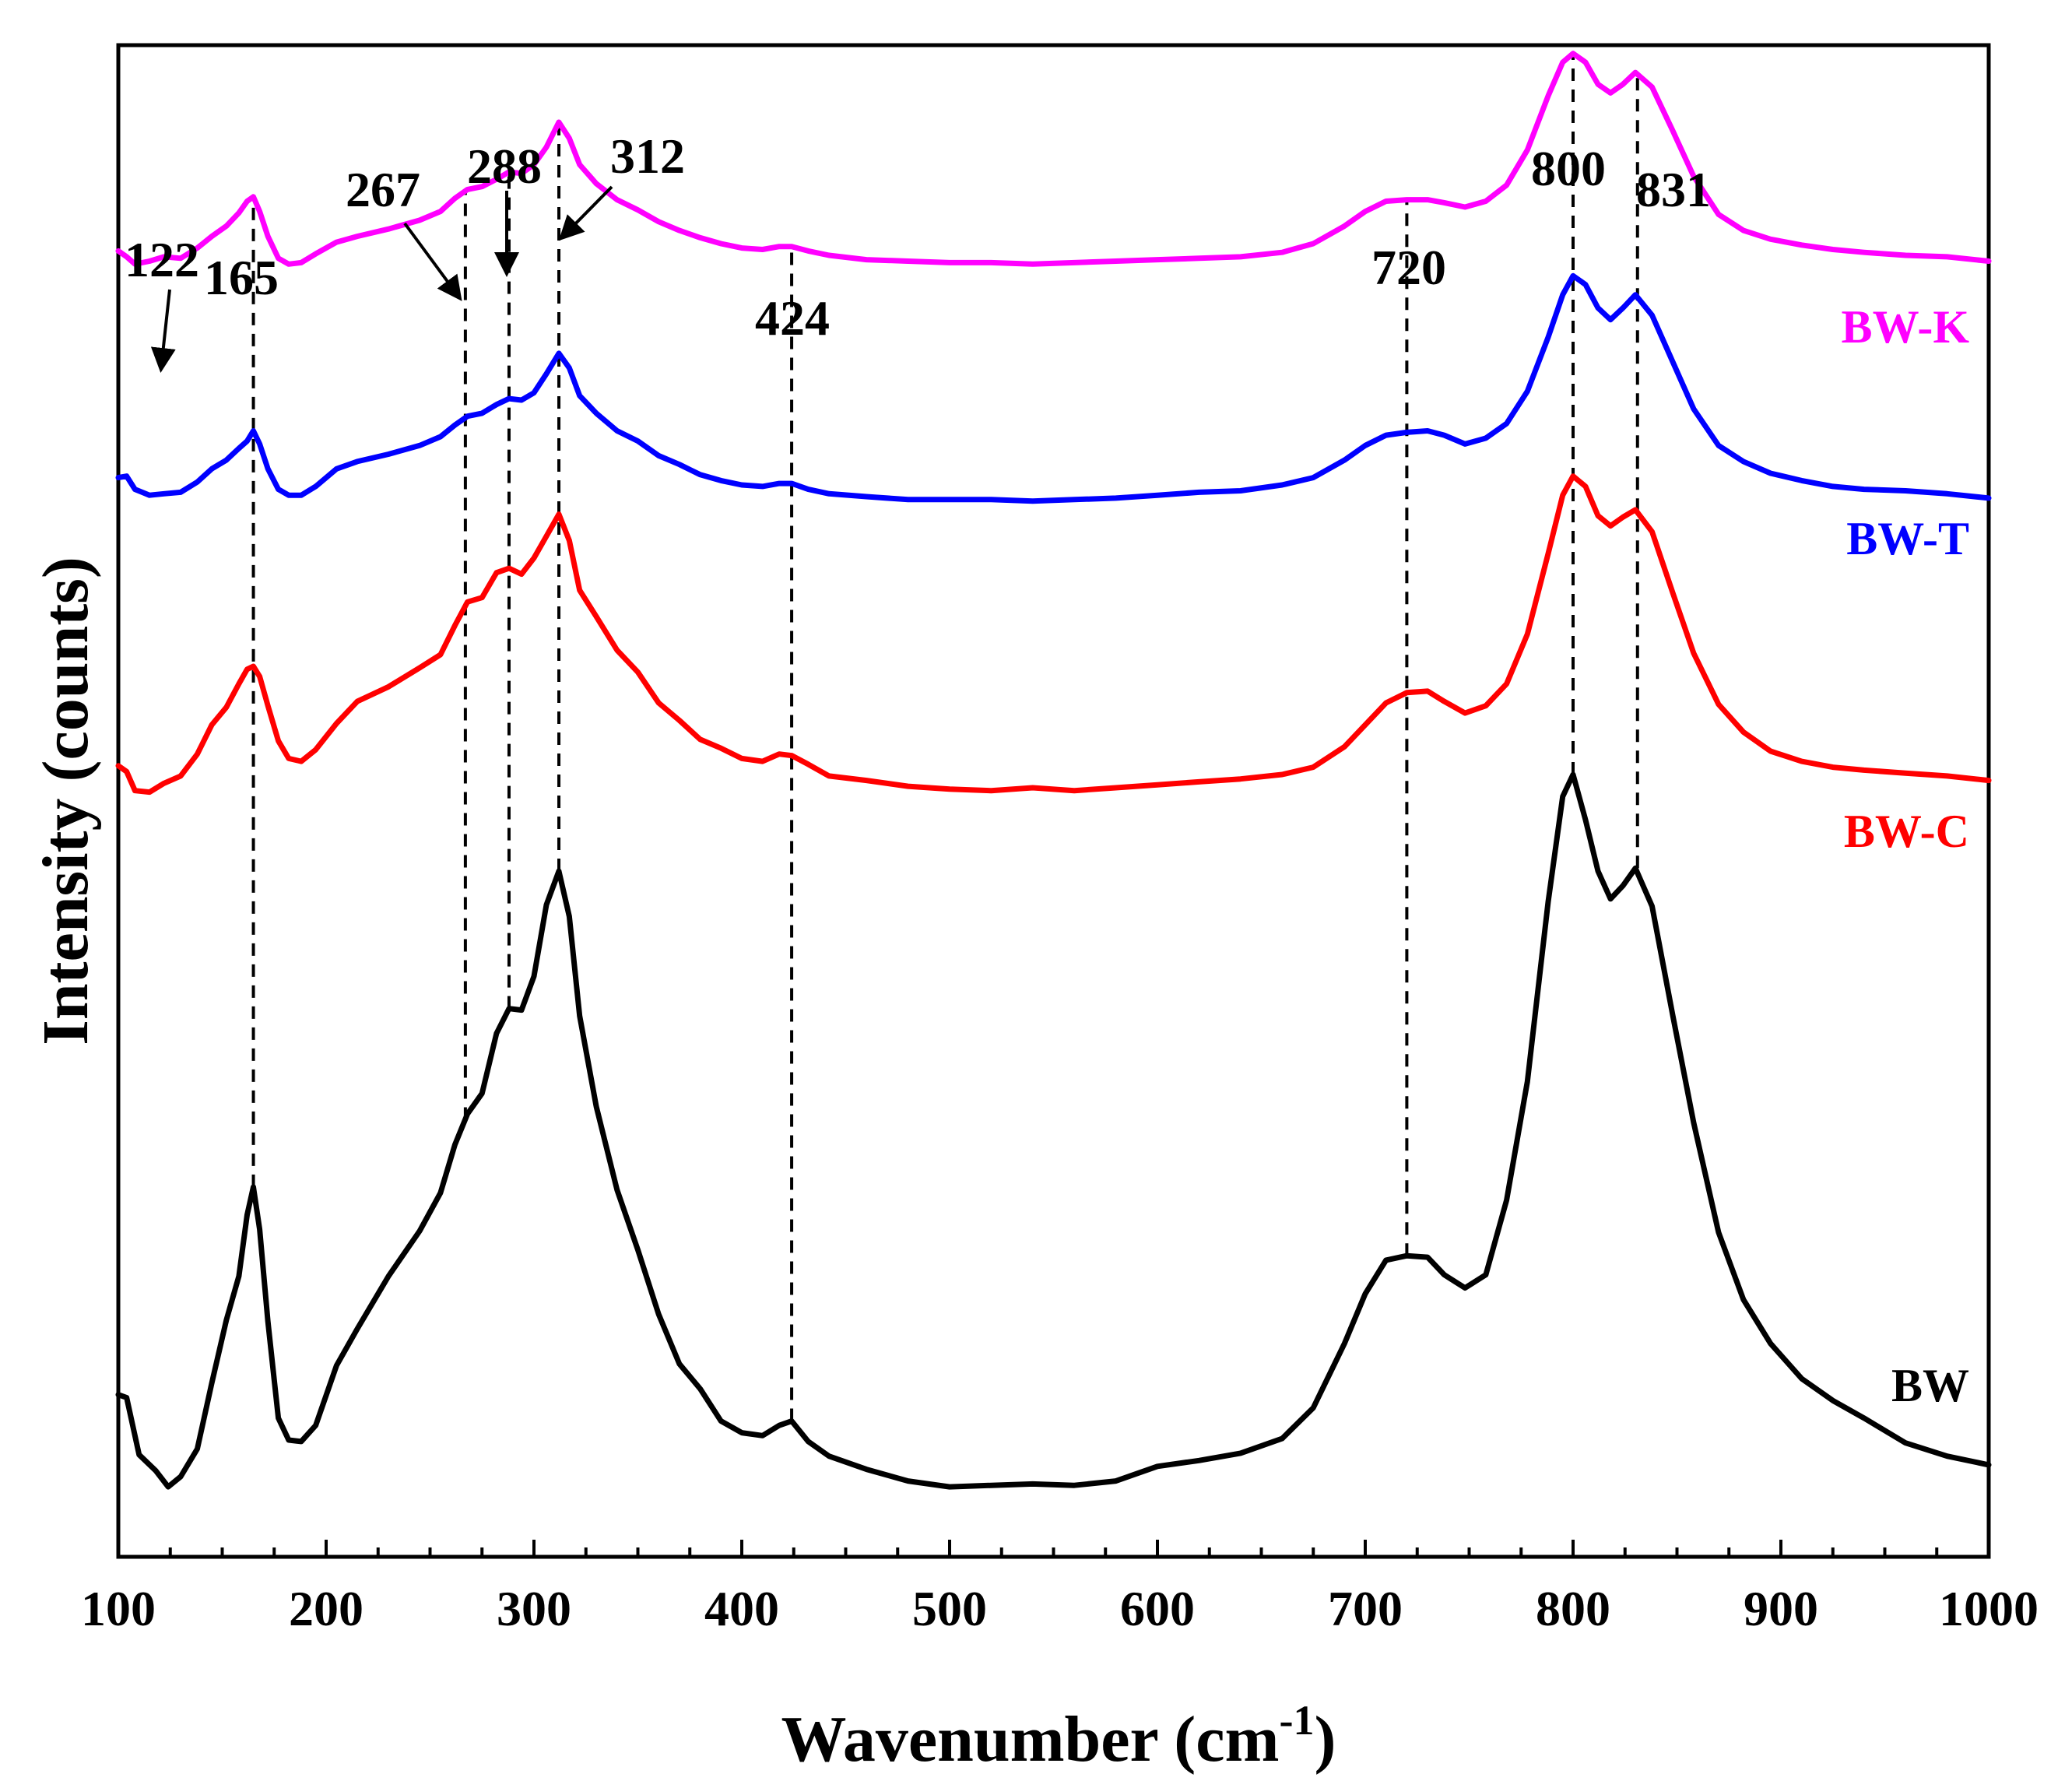  I want to click on x-tick-label-1000: 1000, so click(1989, 1608).